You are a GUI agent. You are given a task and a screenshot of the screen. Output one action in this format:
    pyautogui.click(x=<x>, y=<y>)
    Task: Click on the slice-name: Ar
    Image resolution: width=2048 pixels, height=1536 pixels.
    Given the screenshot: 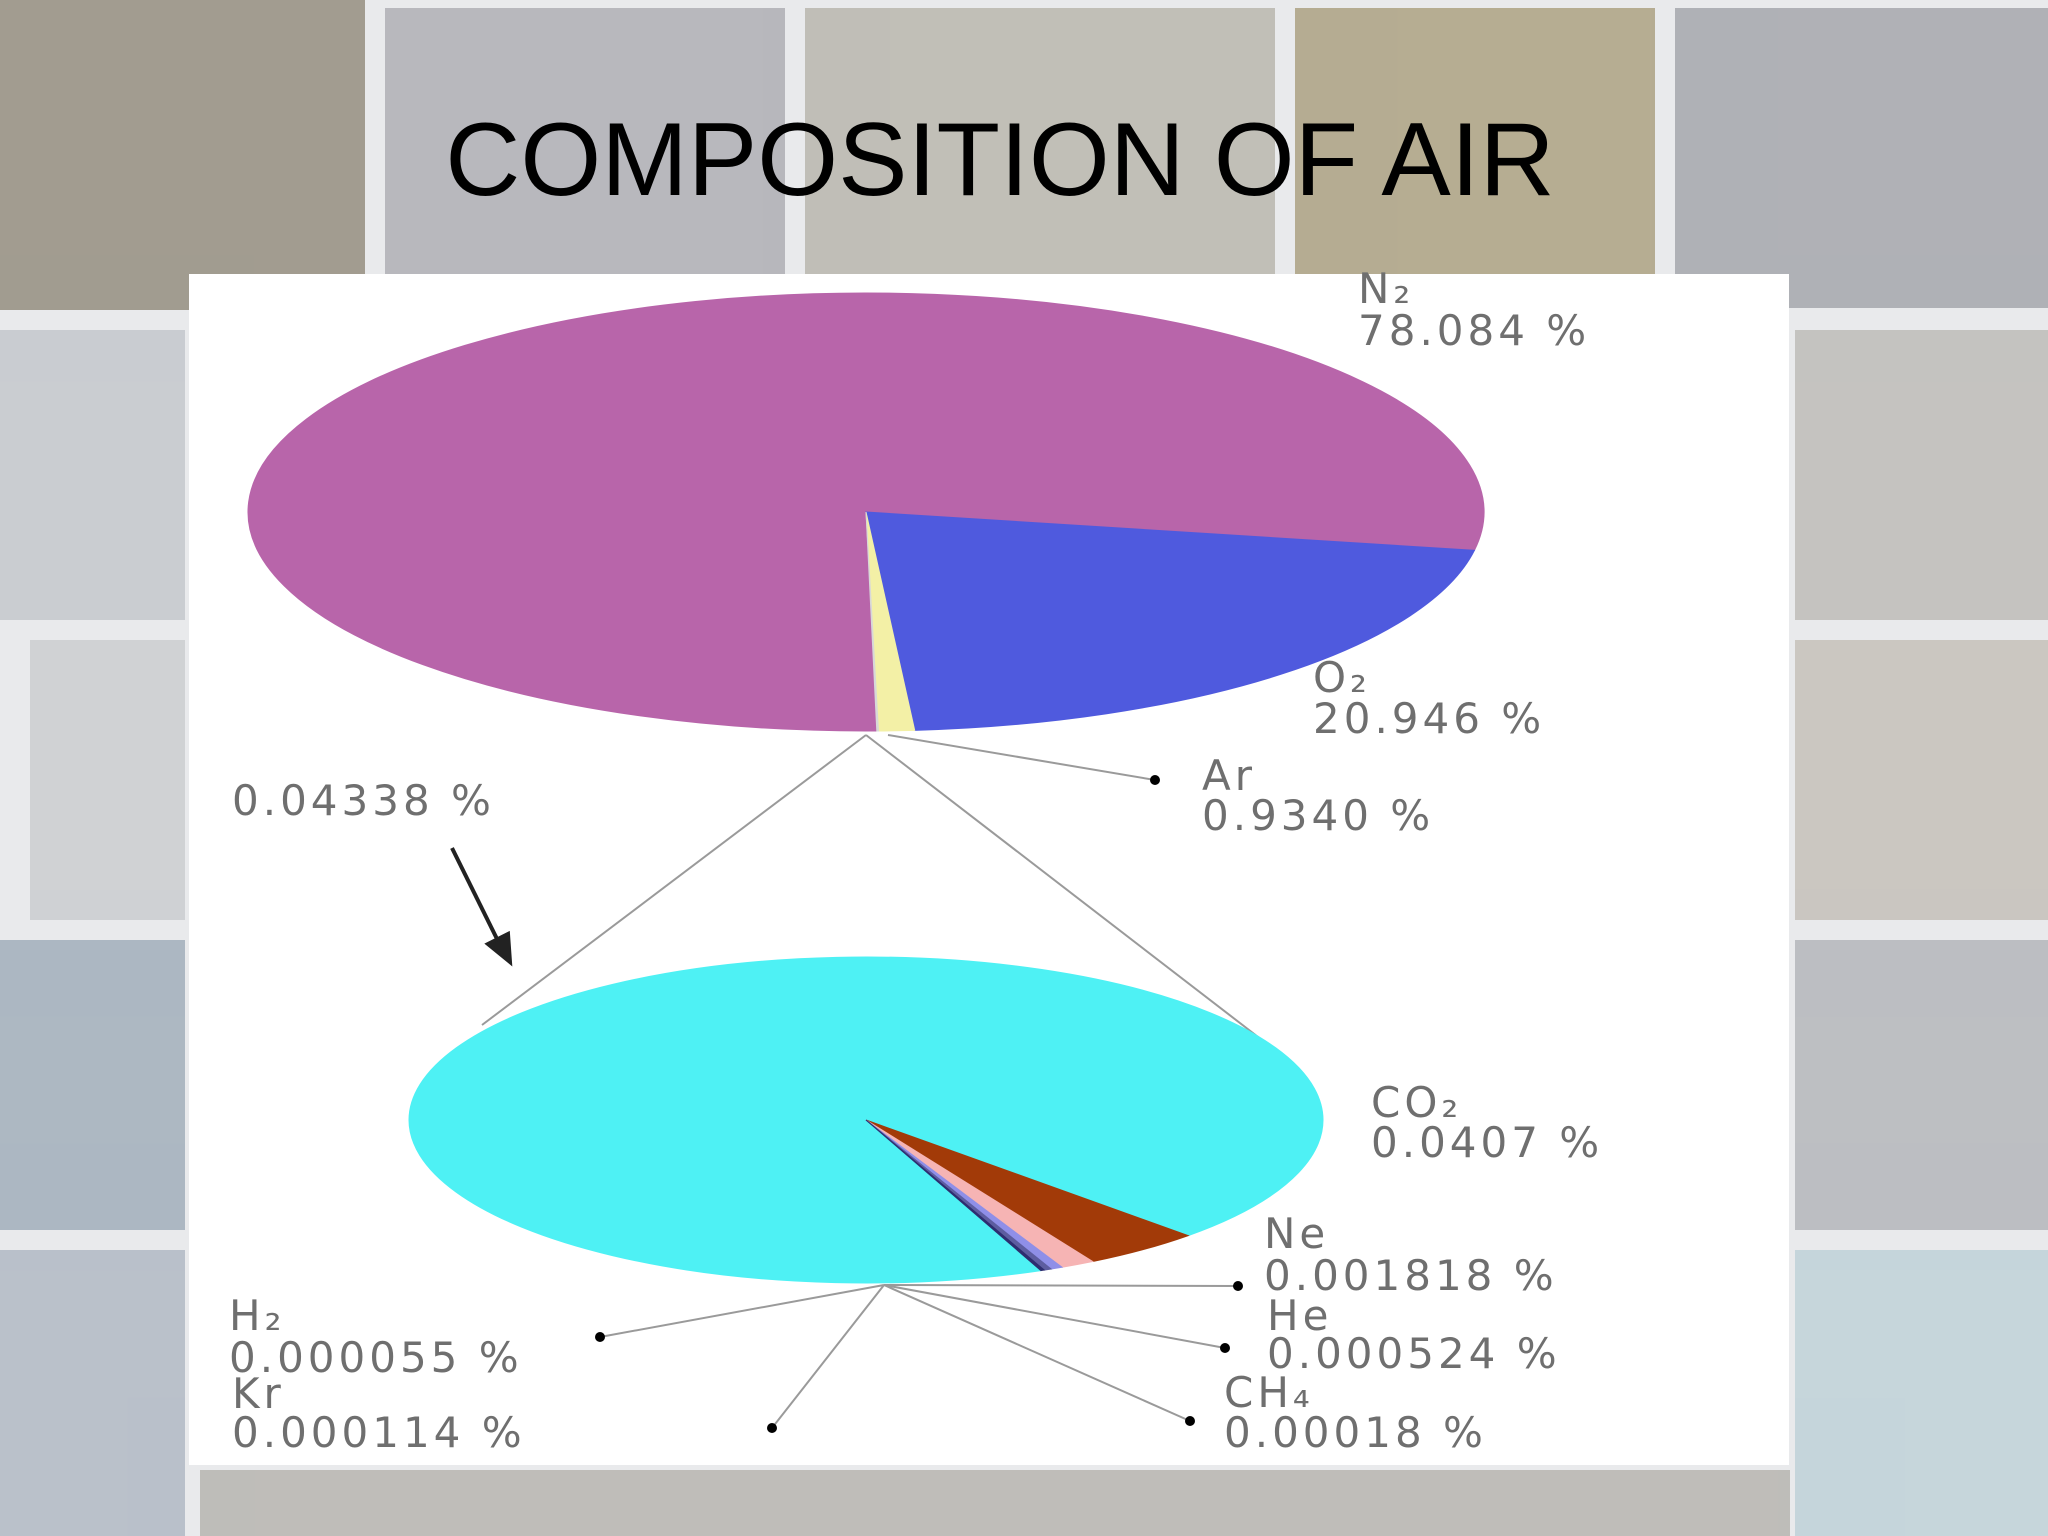 What is the action you would take?
    pyautogui.click(x=1229, y=775)
    